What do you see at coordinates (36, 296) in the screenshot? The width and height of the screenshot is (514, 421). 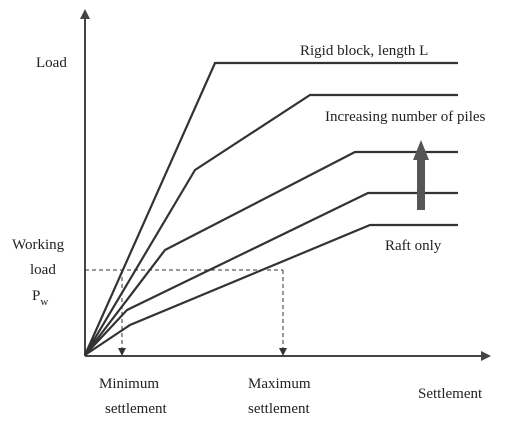 I see `symbol: P` at bounding box center [36, 296].